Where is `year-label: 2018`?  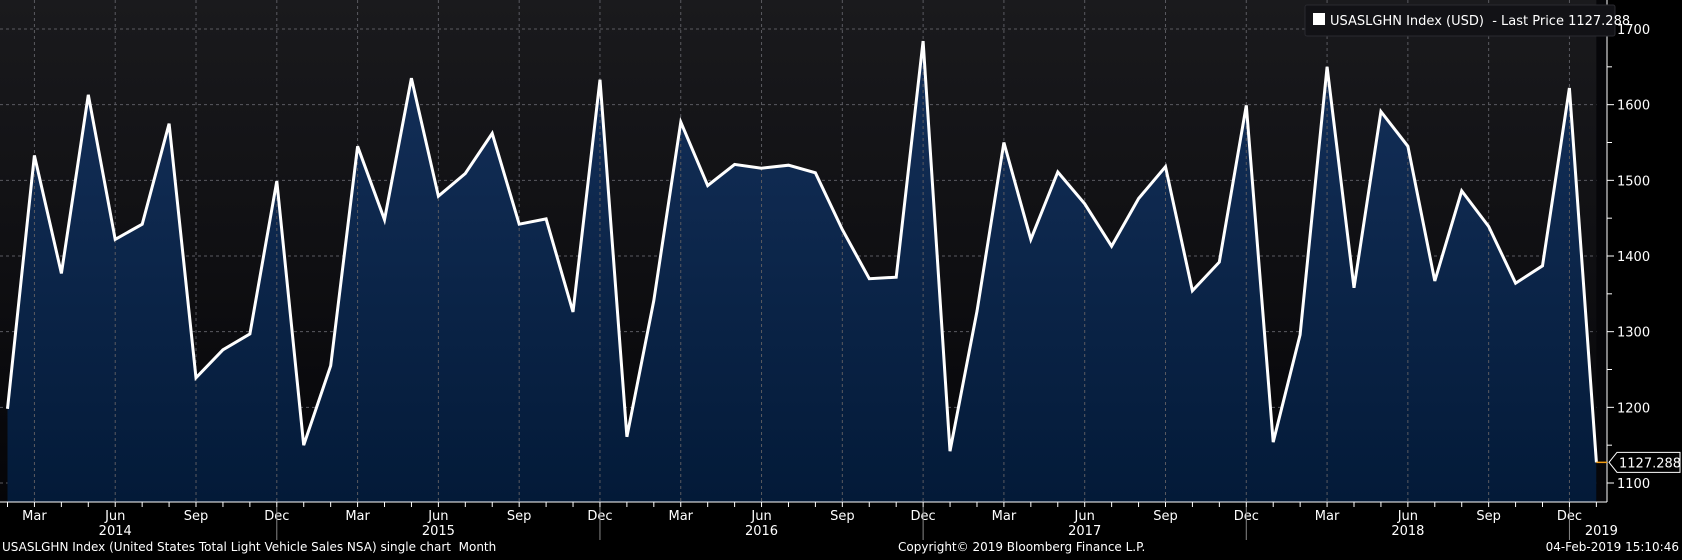
year-label: 2018 is located at coordinates (1407, 531).